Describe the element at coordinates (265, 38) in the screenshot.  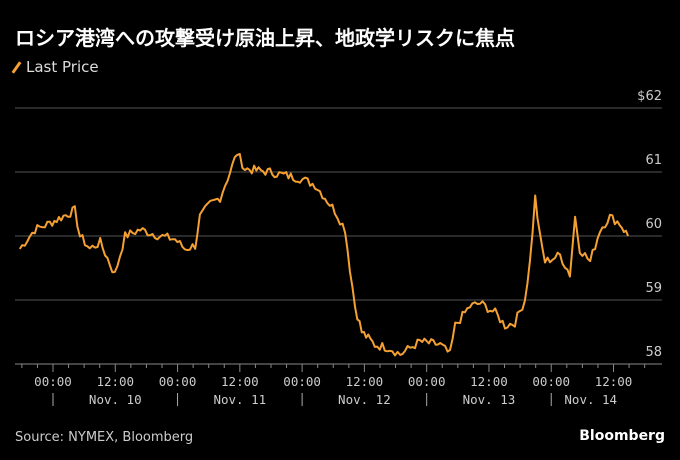
I see `chart-title: ロシア港湾への攻撃受け原油上昇、地政学リスクに焦点` at that location.